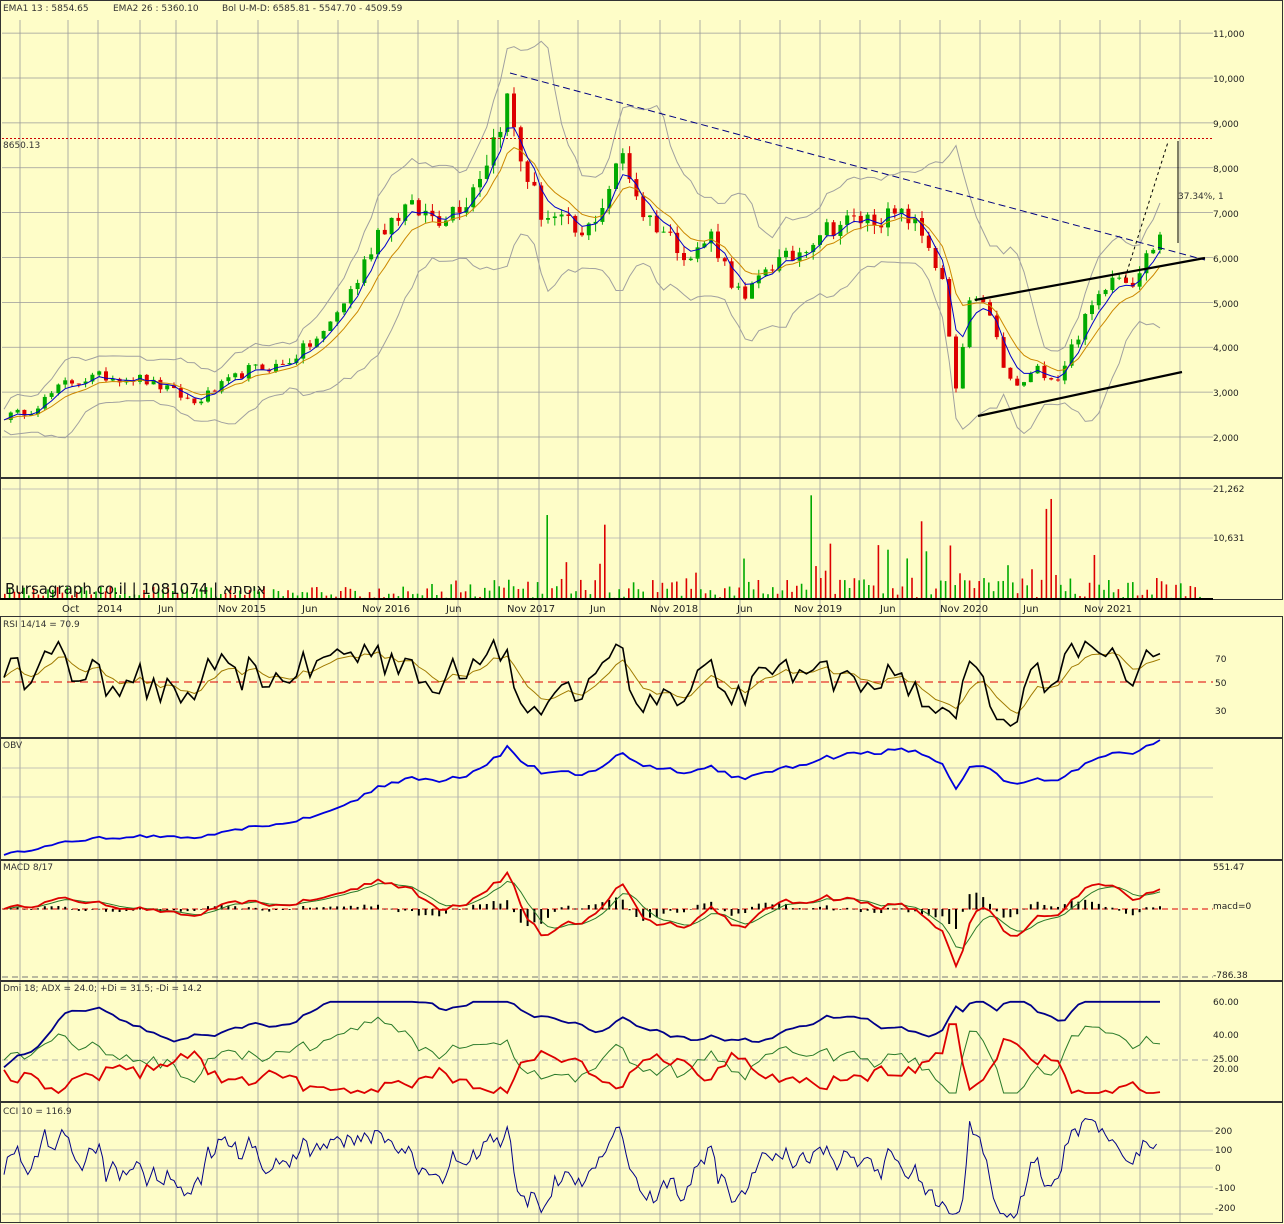 The height and width of the screenshot is (1224, 1284). Describe the element at coordinates (1226, 215) in the screenshot. I see `price-tick: 7,000` at that location.